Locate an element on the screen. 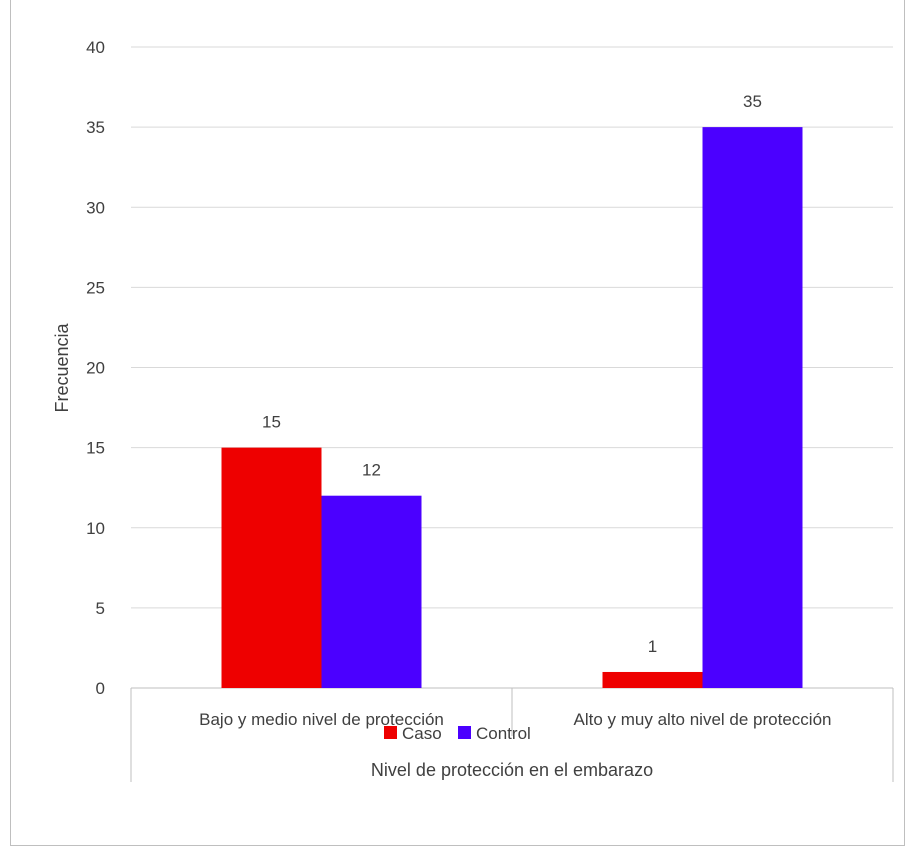 This screenshot has width=907, height=848. y-axis-ticks: 0 5 10 15 20 25 30 35 40 is located at coordinates (95, 368).